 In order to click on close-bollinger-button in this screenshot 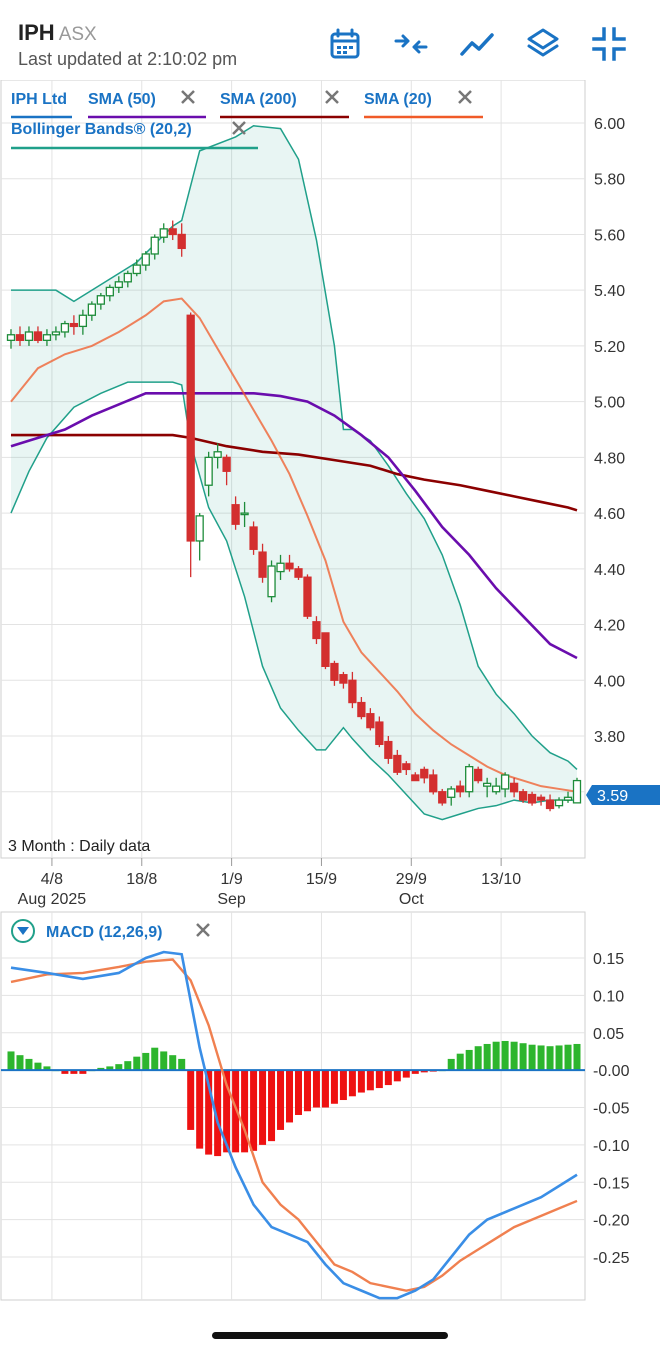, I will do `click(239, 128)`.